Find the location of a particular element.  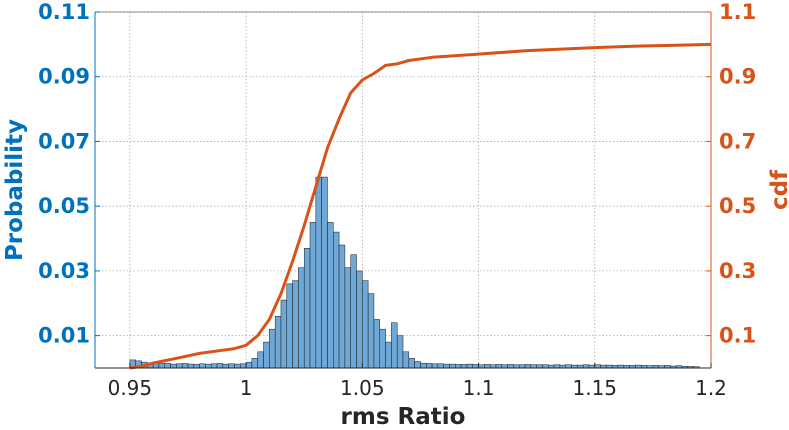

x-tick-label: 1 is located at coordinates (246, 388).